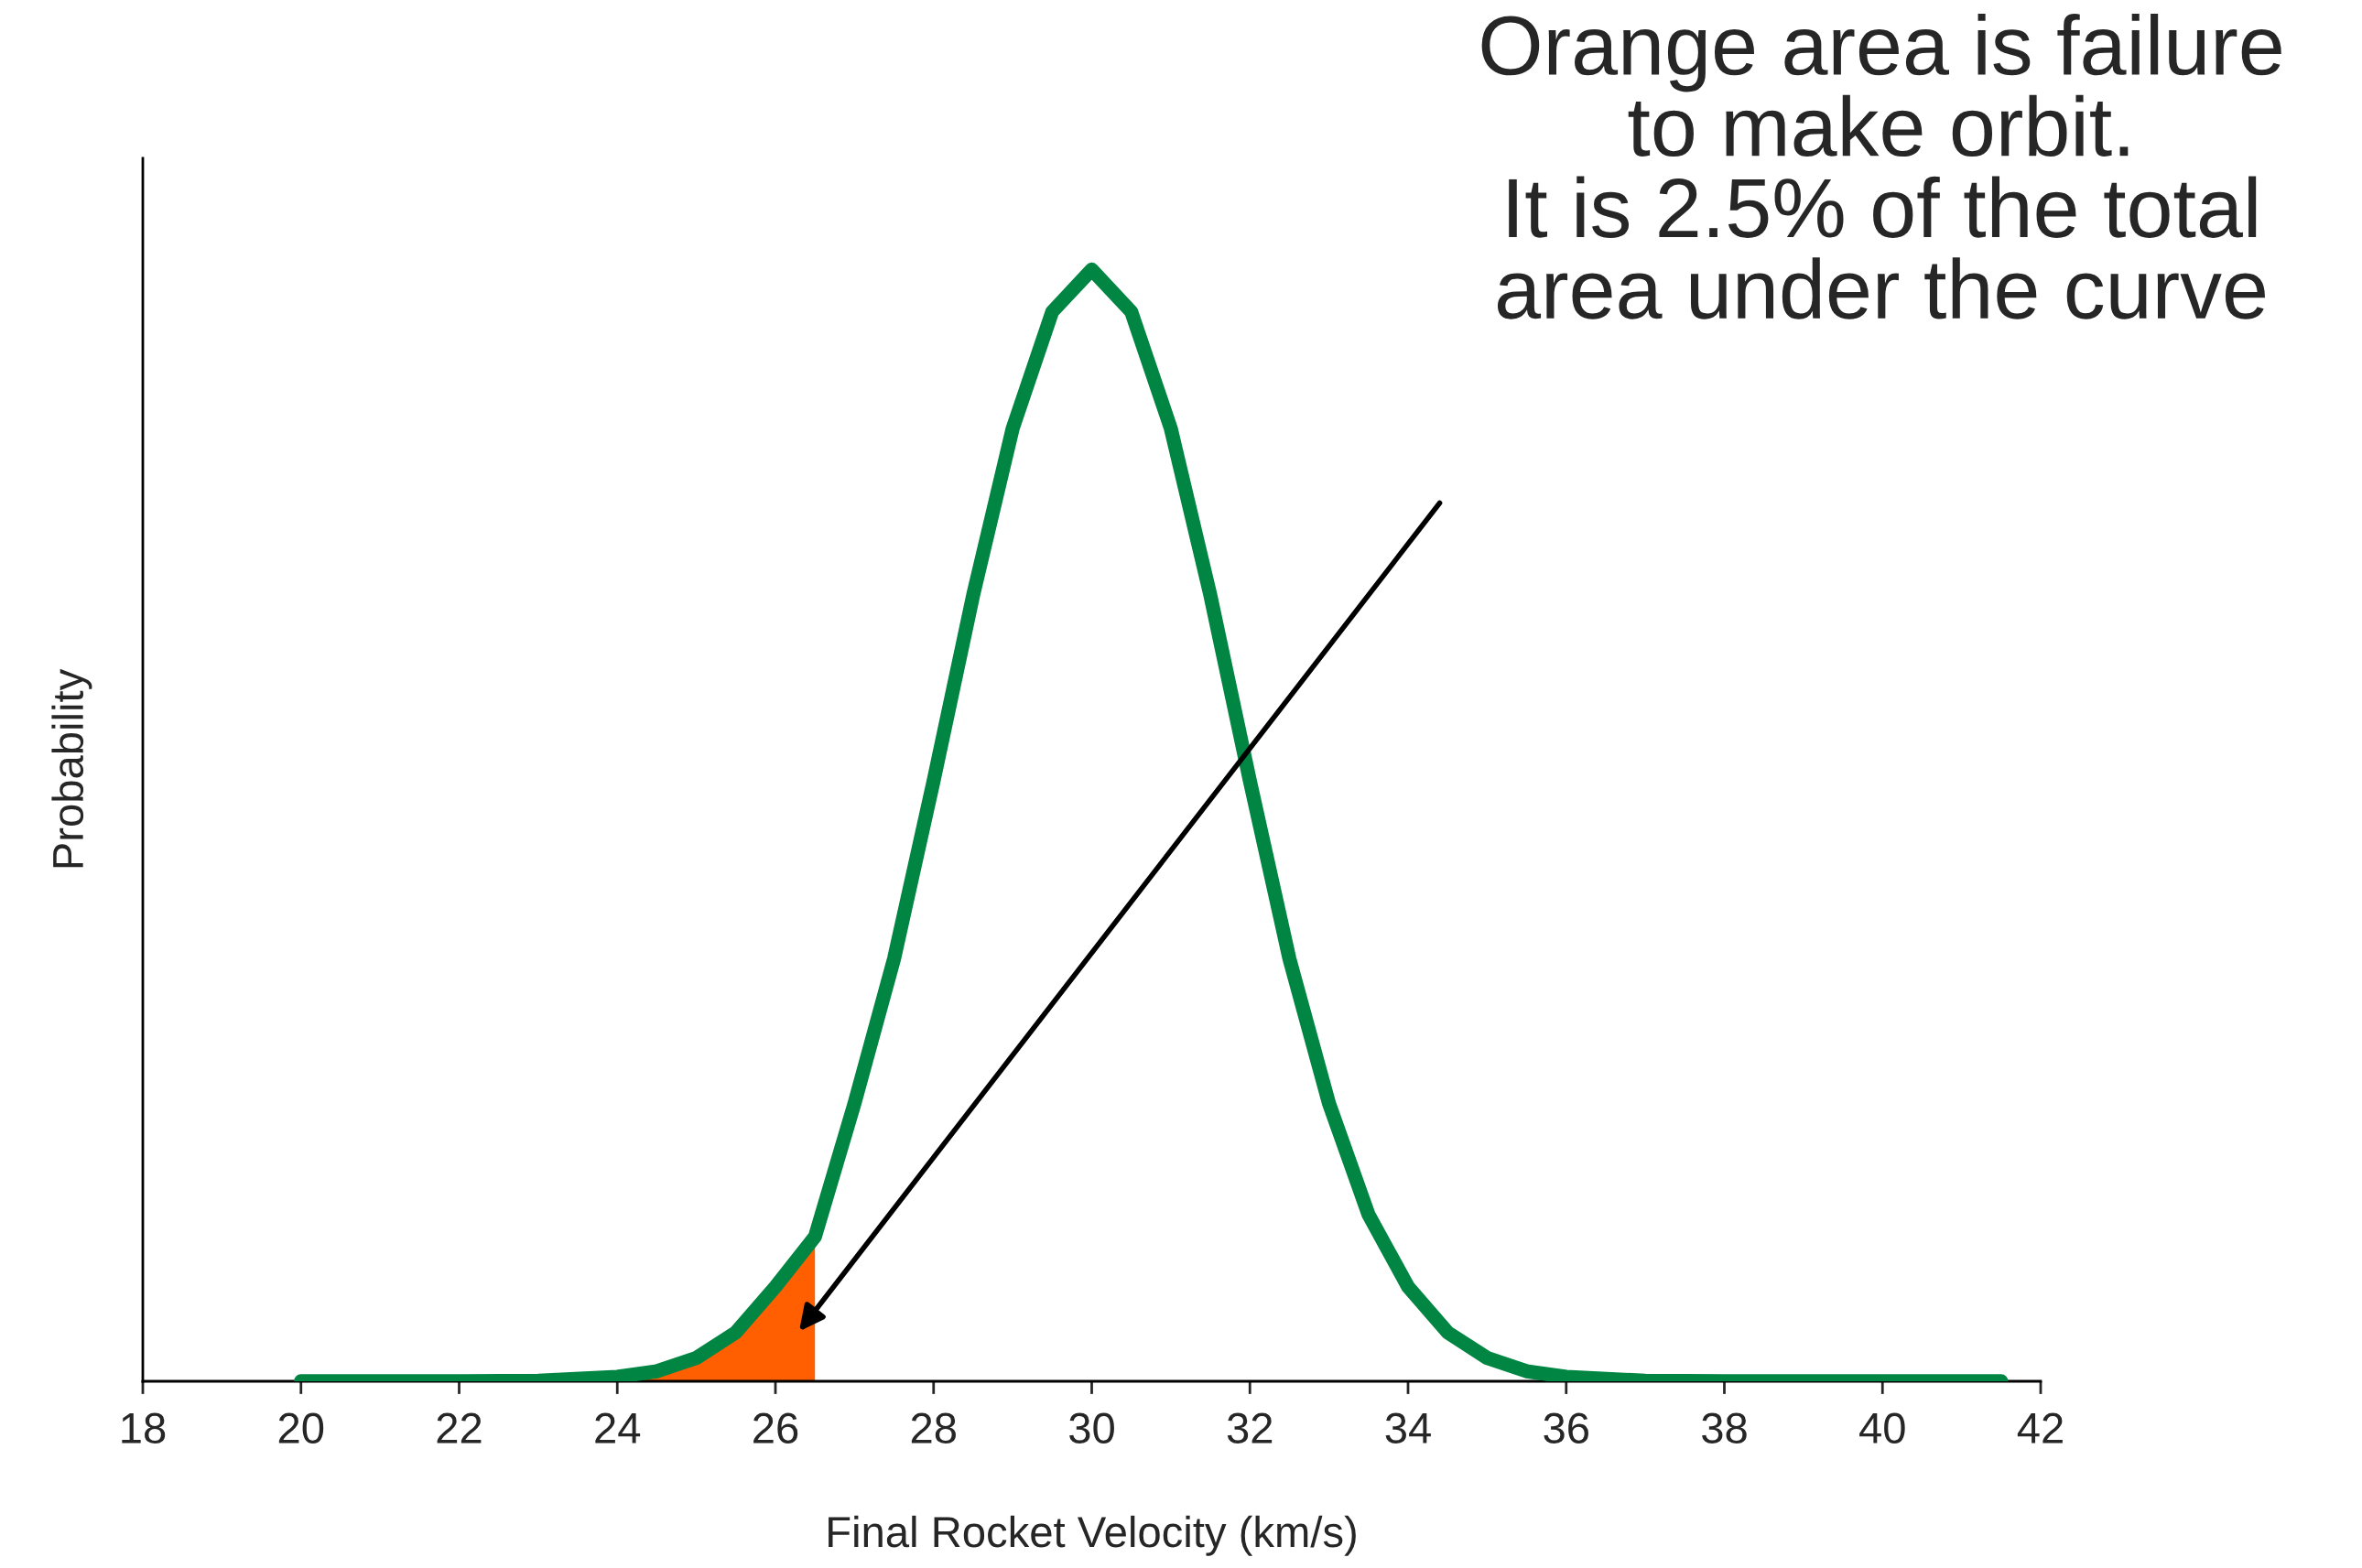  Describe the element at coordinates (1250, 1428) in the screenshot. I see `x-tick-label: 32` at that location.